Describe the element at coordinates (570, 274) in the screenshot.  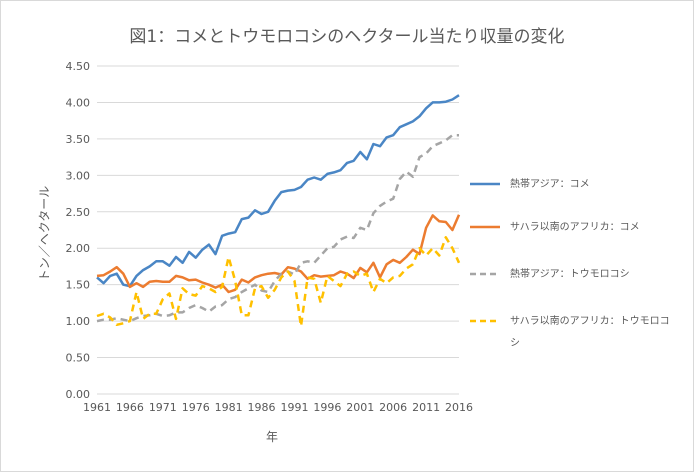
I see `legend-label-asia-maize: 熱帯アジア：トウモロコシ` at that location.